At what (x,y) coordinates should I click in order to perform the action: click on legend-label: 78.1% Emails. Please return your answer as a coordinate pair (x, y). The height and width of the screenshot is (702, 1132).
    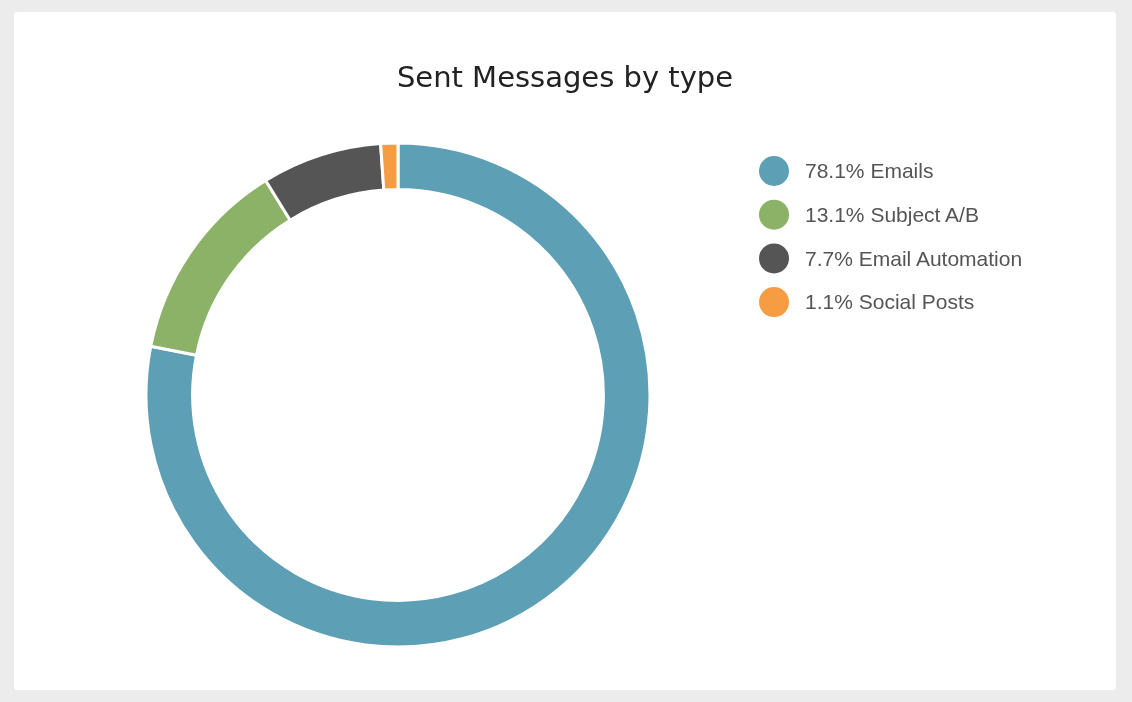
    Looking at the image, I should click on (869, 171).